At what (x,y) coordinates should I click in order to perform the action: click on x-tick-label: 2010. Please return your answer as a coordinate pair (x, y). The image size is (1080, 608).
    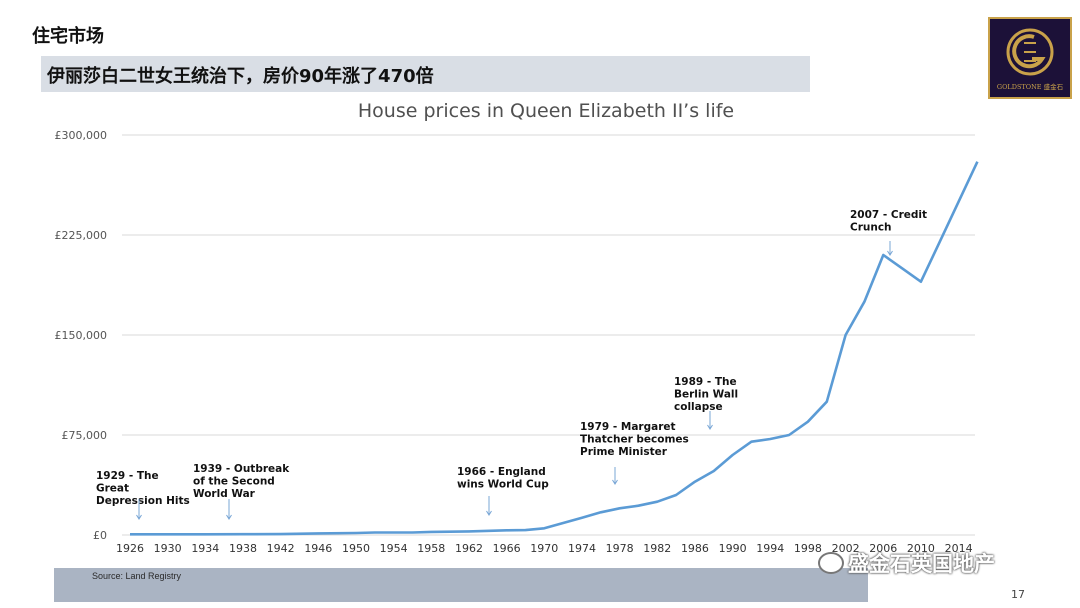
    Looking at the image, I should click on (921, 548).